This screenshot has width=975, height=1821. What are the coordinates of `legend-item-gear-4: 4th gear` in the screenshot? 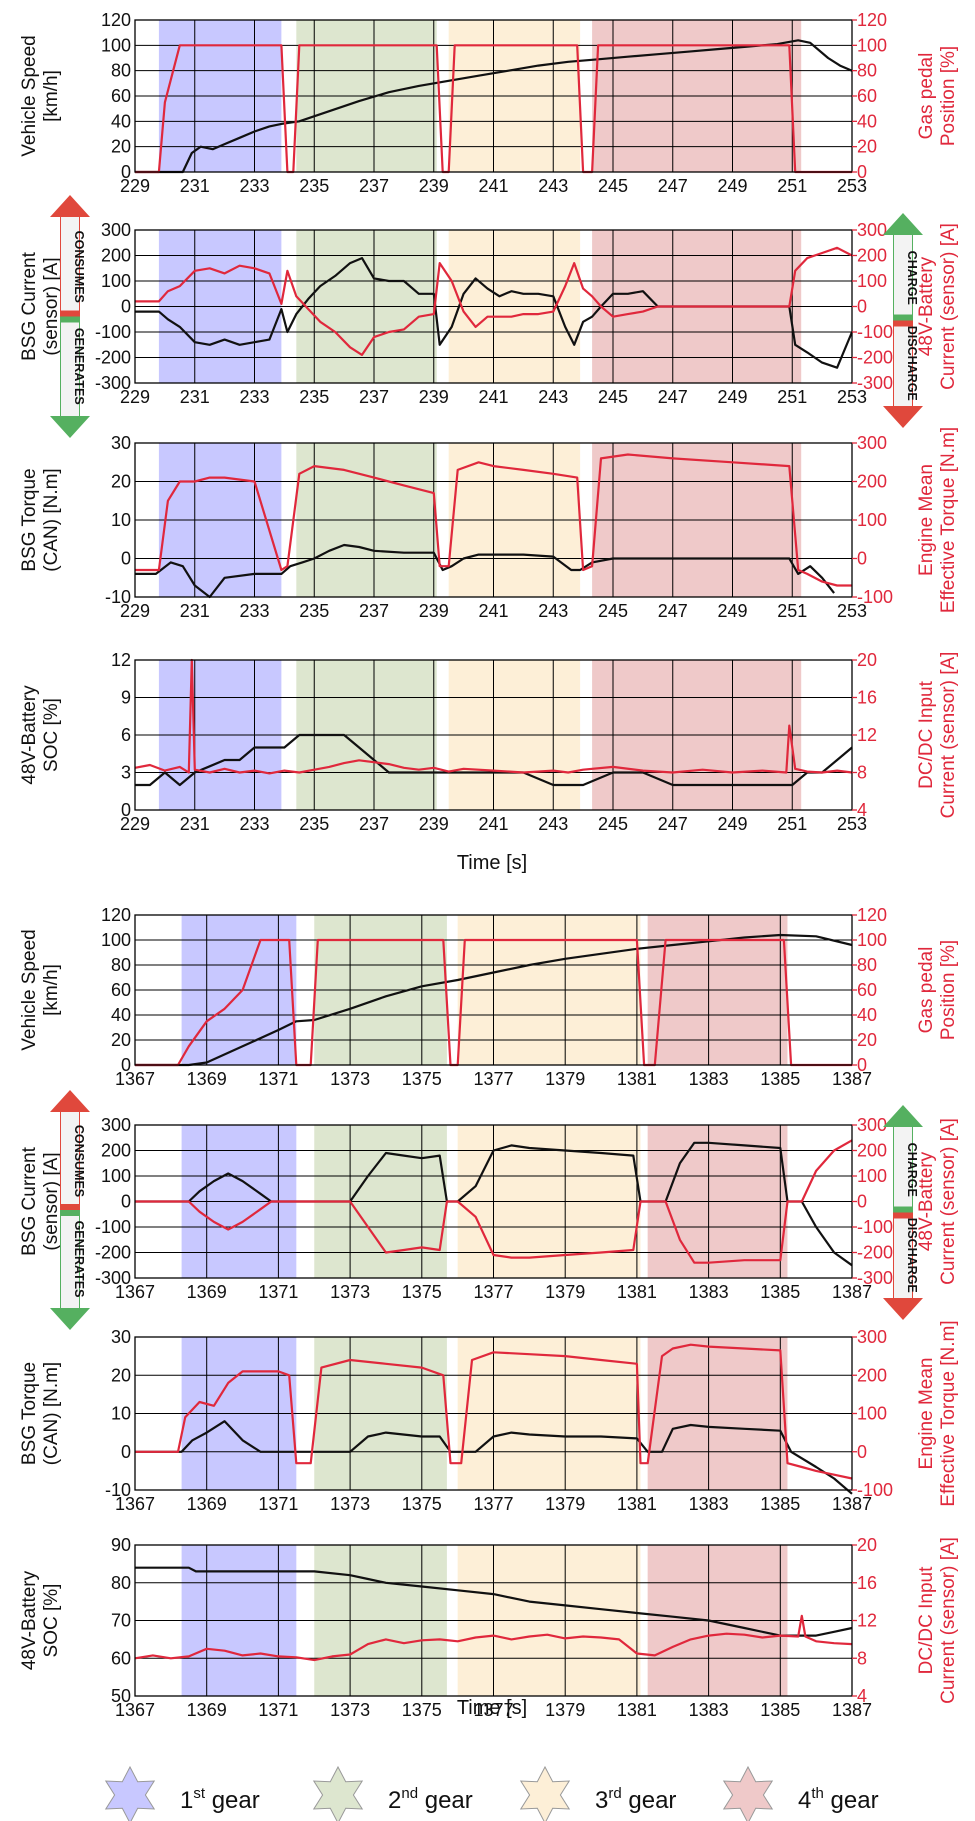 It's located at (800, 1793).